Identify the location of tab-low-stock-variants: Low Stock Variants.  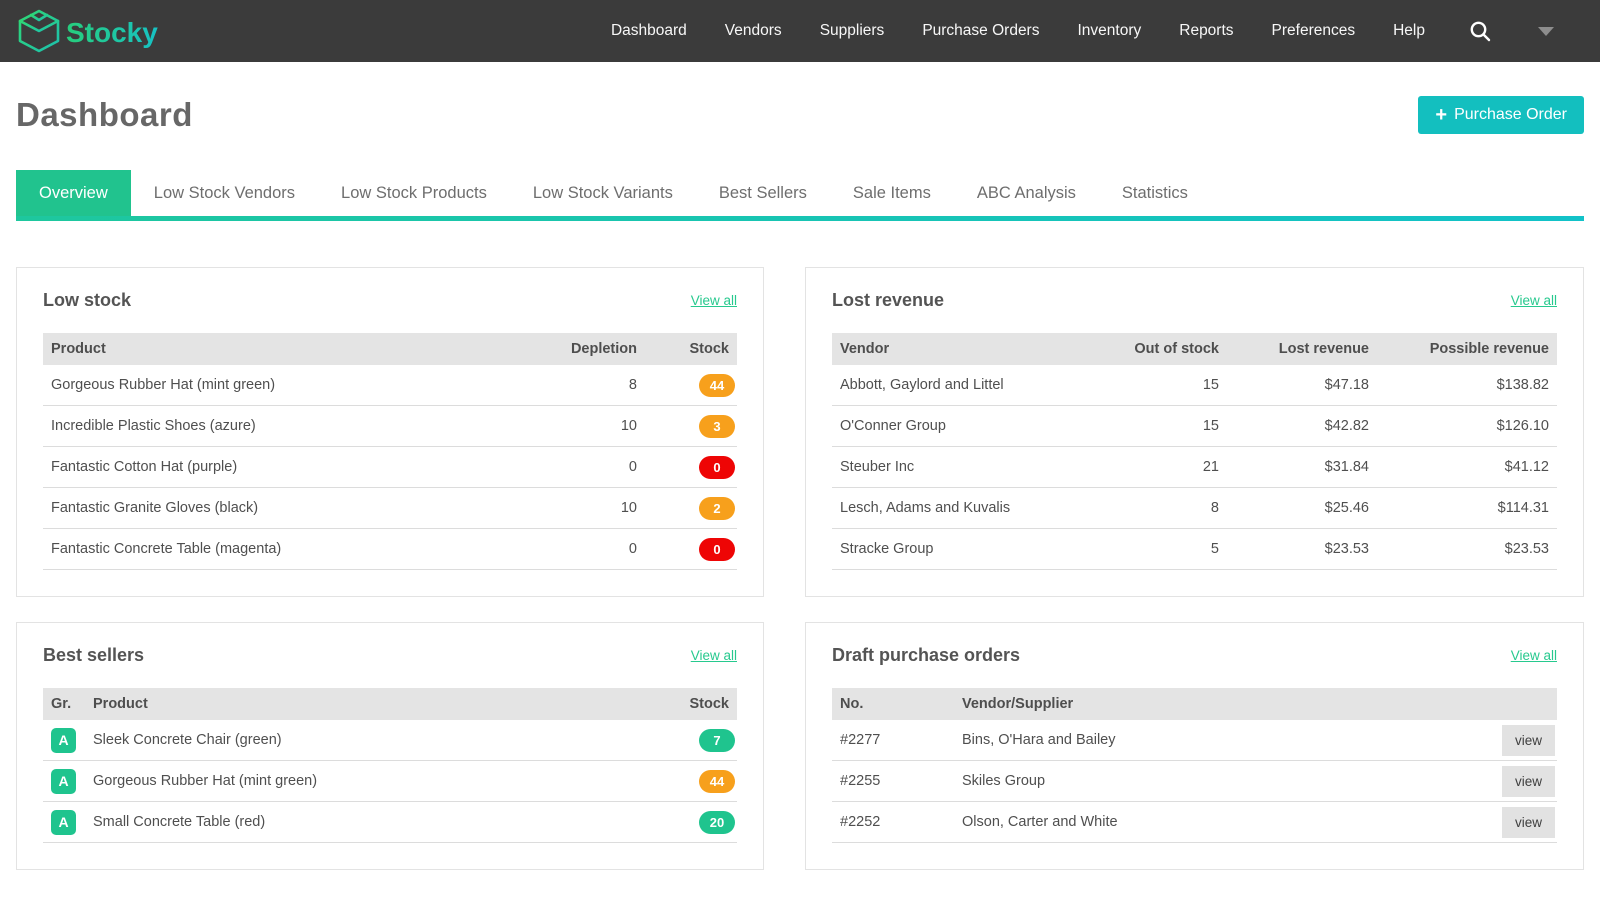
(602, 193).